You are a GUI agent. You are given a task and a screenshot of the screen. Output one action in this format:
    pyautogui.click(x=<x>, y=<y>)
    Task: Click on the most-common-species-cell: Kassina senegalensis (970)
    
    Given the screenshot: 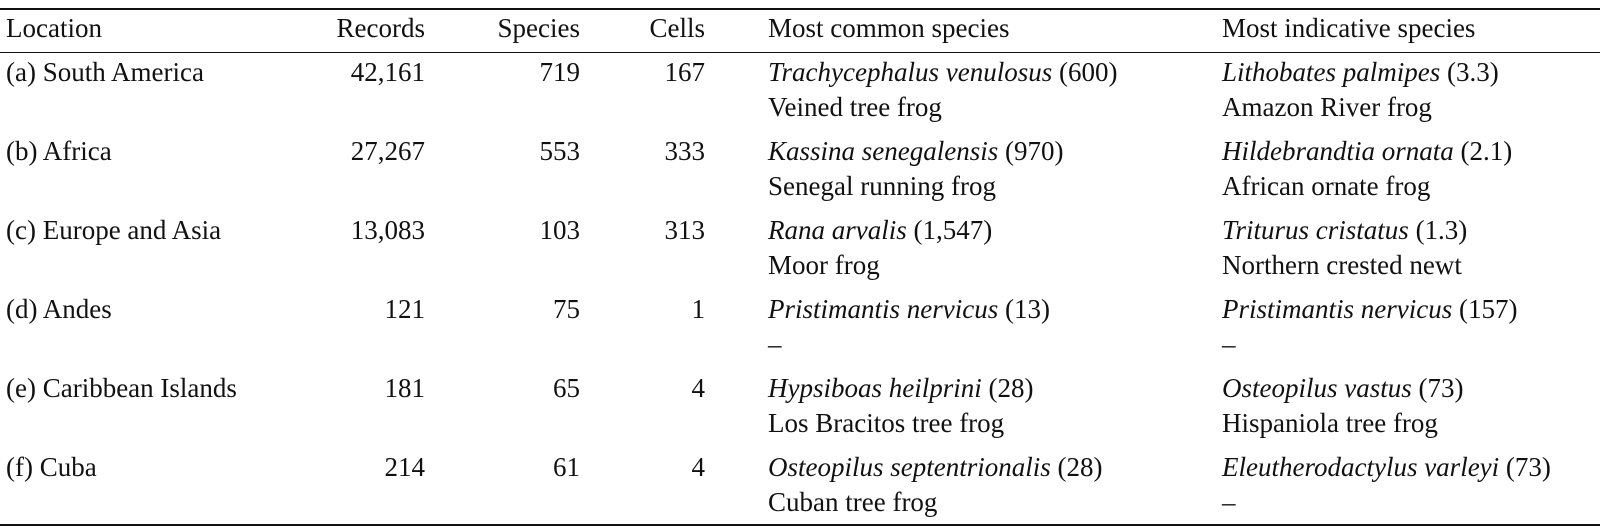 What is the action you would take?
    pyautogui.click(x=916, y=151)
    